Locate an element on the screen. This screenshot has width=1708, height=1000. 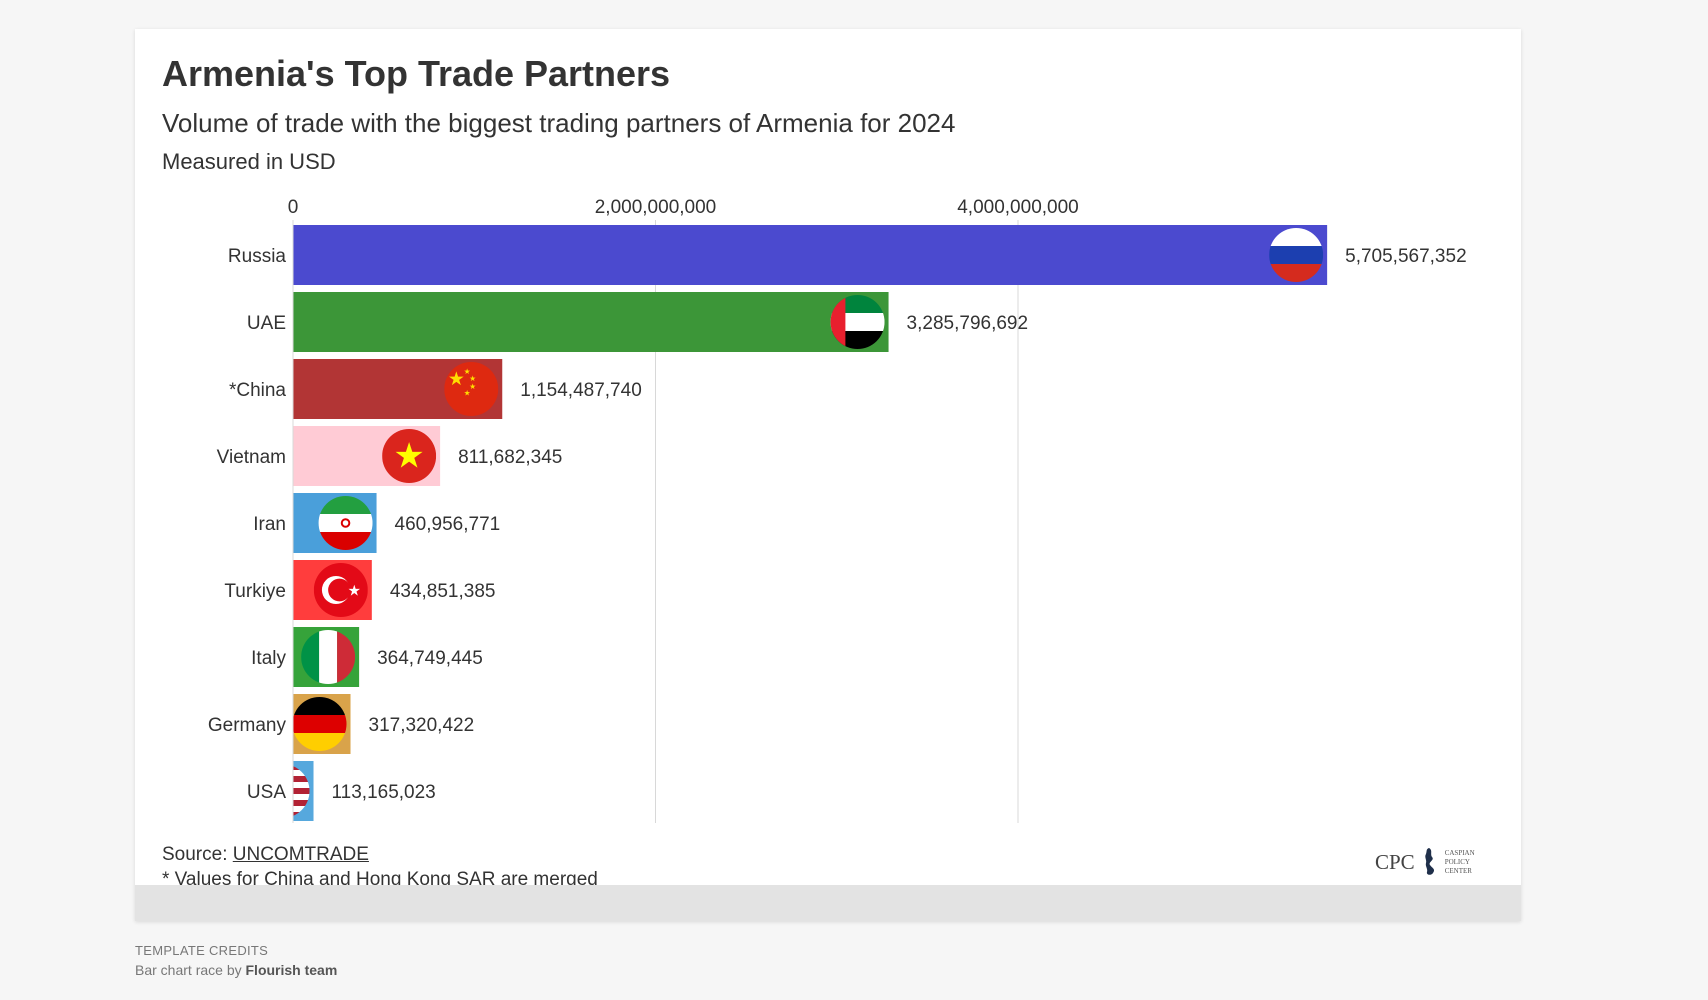
value-label: 811,682,345 is located at coordinates (510, 457).